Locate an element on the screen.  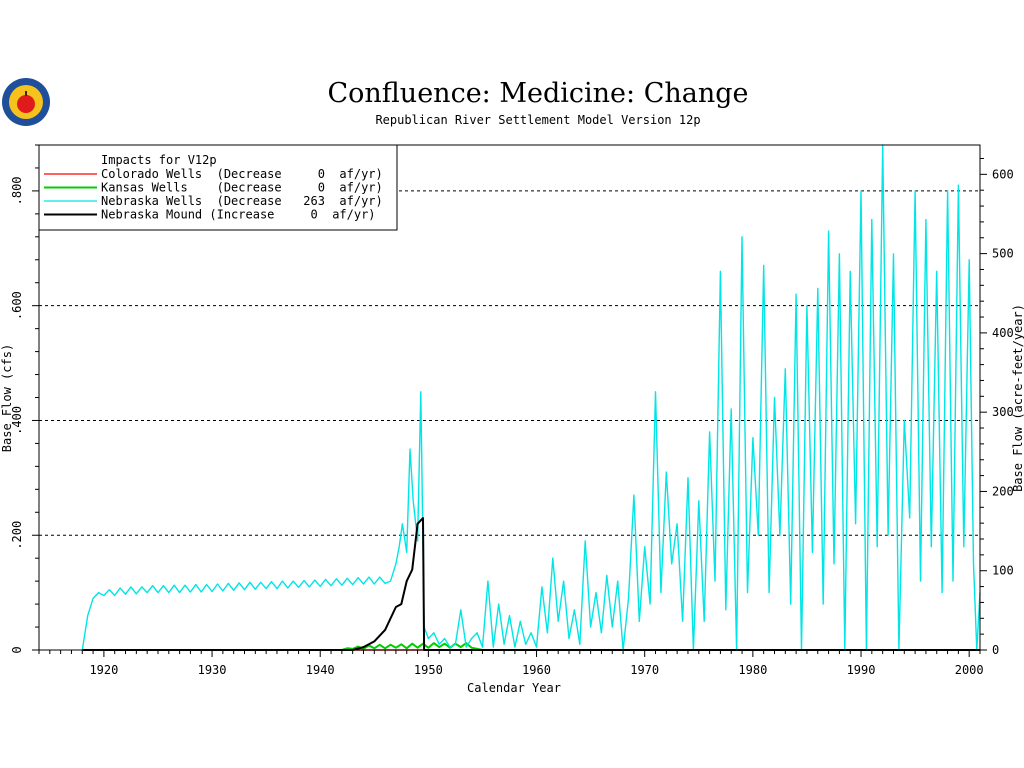
y-tick-label: .600 is located at coordinates (17, 305).